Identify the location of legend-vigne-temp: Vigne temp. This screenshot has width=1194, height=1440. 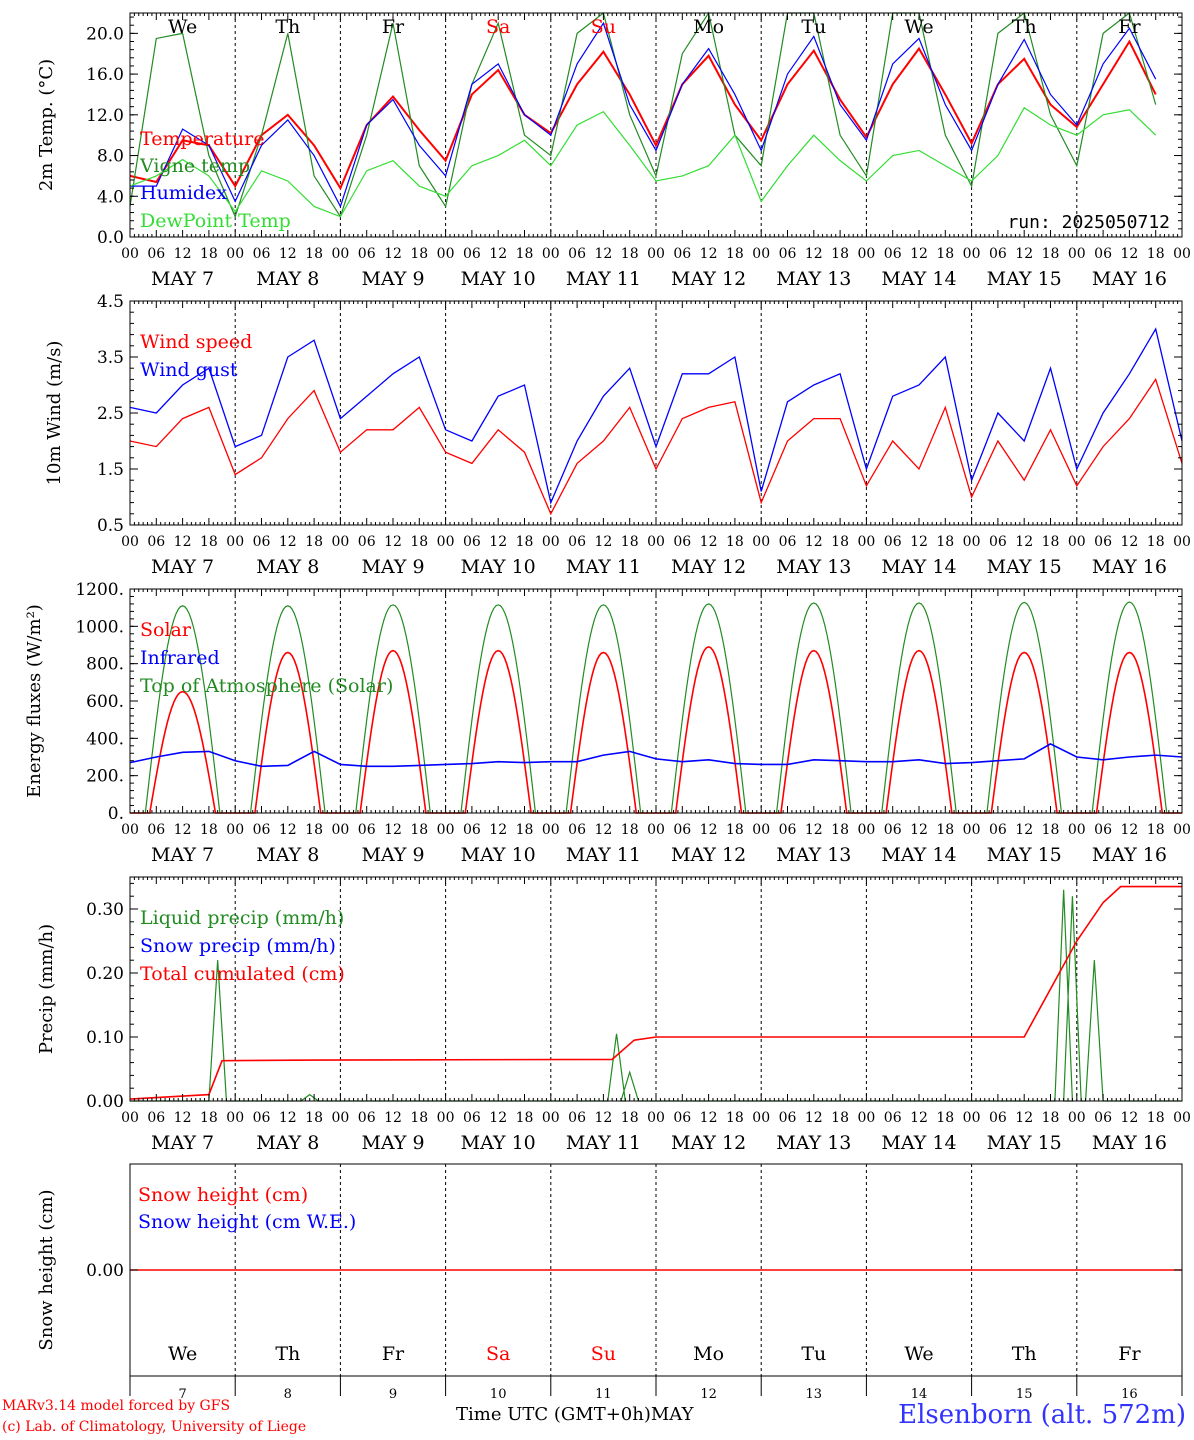
(194, 166).